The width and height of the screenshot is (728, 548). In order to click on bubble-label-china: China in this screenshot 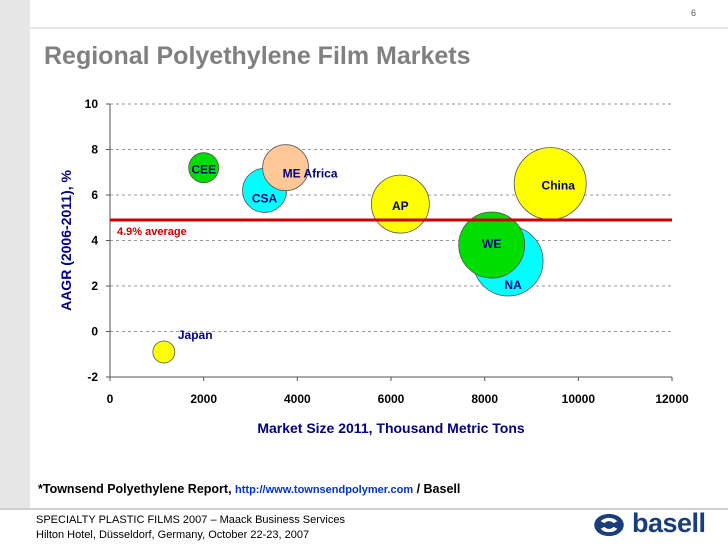, I will do `click(559, 186)`.